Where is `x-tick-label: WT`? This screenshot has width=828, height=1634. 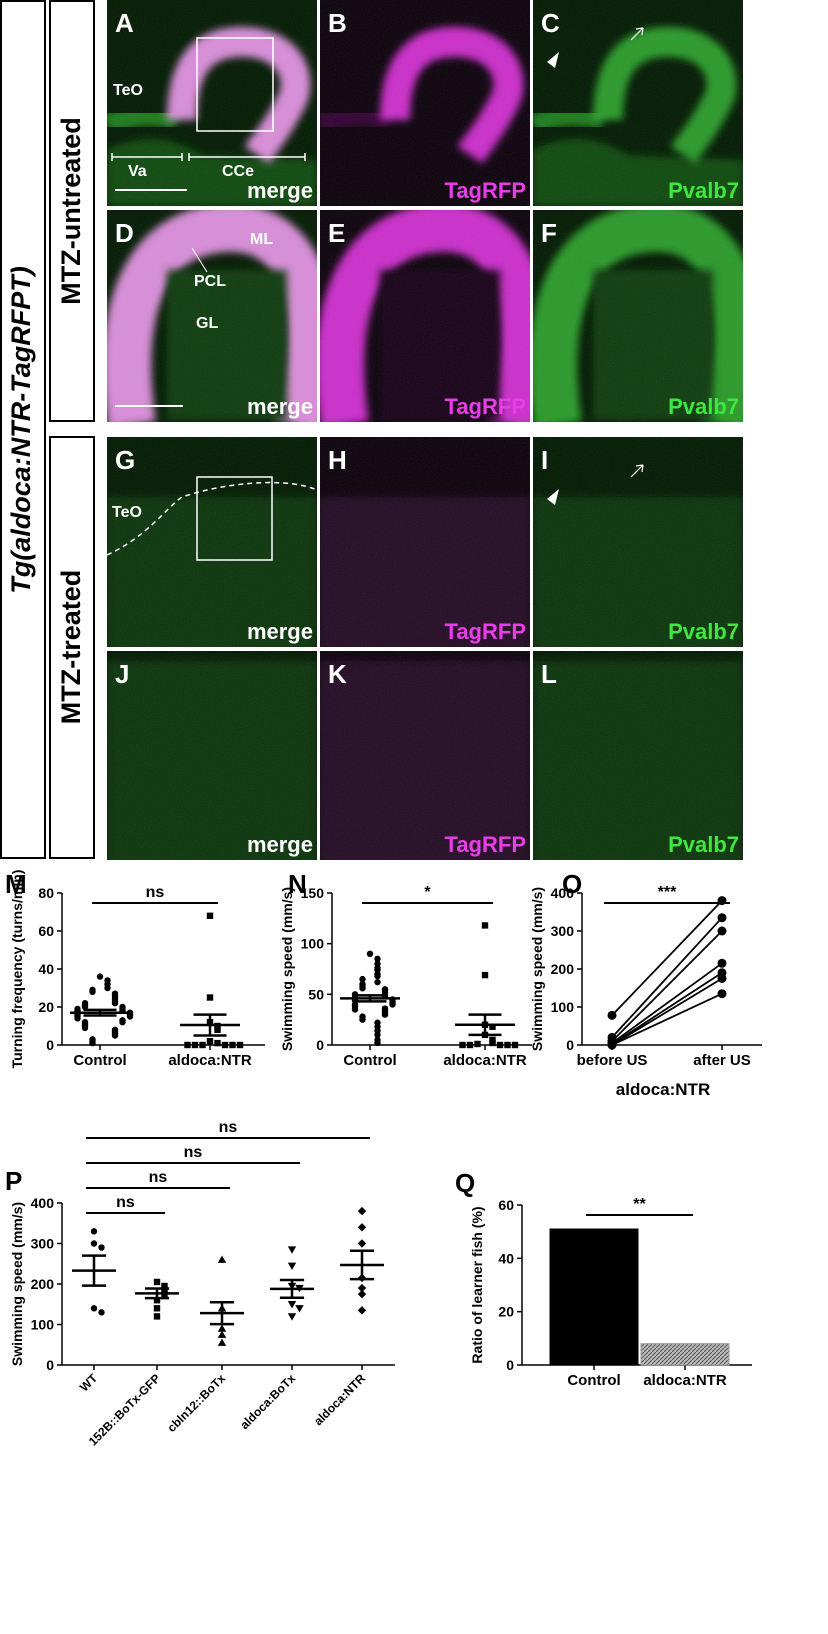
x-tick-label: WT is located at coordinates (89, 1383).